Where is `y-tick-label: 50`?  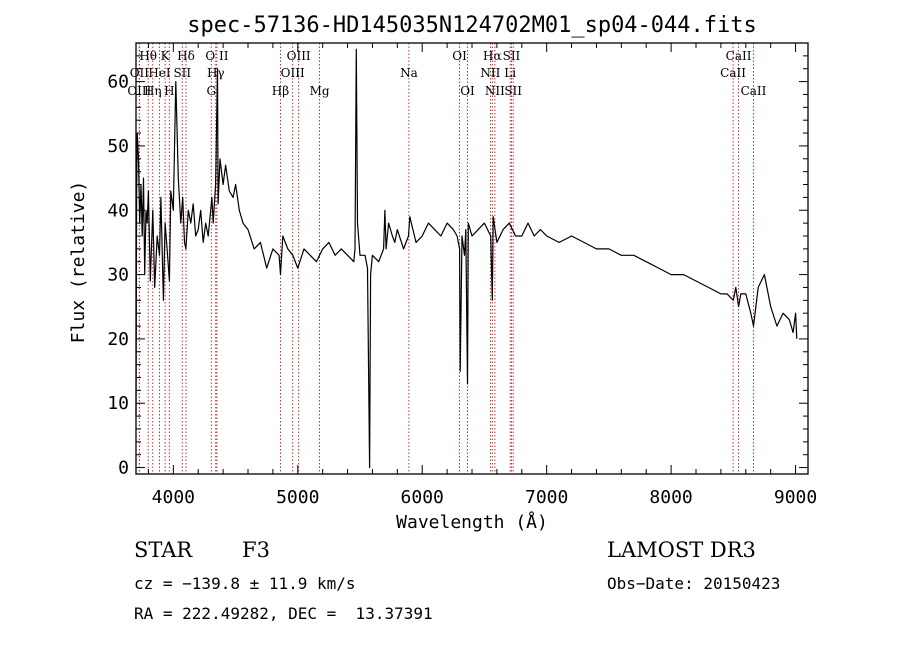
y-tick-label: 50 is located at coordinates (118, 146).